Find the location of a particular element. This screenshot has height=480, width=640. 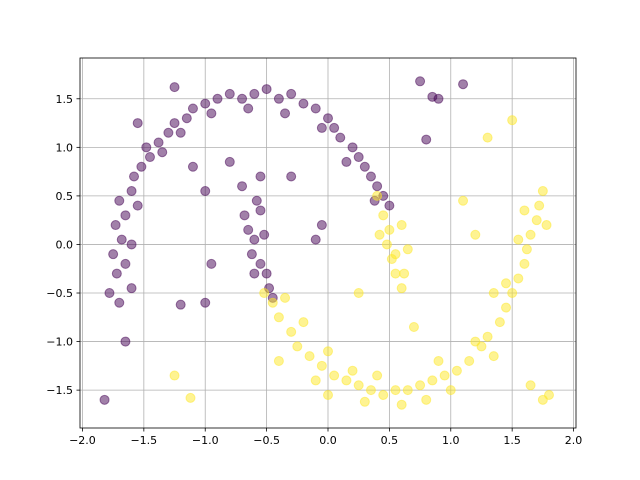

x-tick-label: −1.0 is located at coordinates (205, 440).